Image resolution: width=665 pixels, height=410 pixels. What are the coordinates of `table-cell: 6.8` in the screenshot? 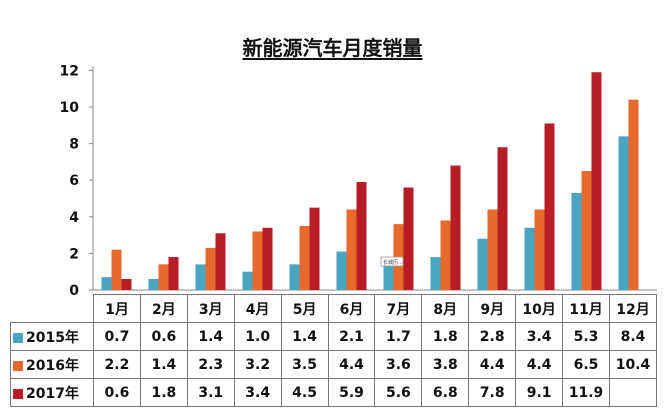 It's located at (445, 392).